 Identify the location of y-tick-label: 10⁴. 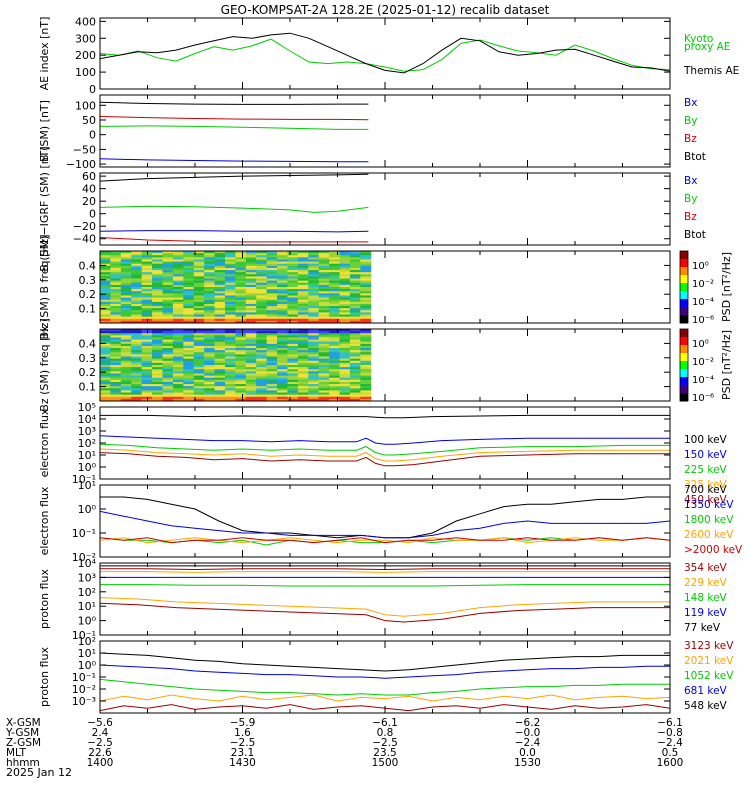
(87, 419).